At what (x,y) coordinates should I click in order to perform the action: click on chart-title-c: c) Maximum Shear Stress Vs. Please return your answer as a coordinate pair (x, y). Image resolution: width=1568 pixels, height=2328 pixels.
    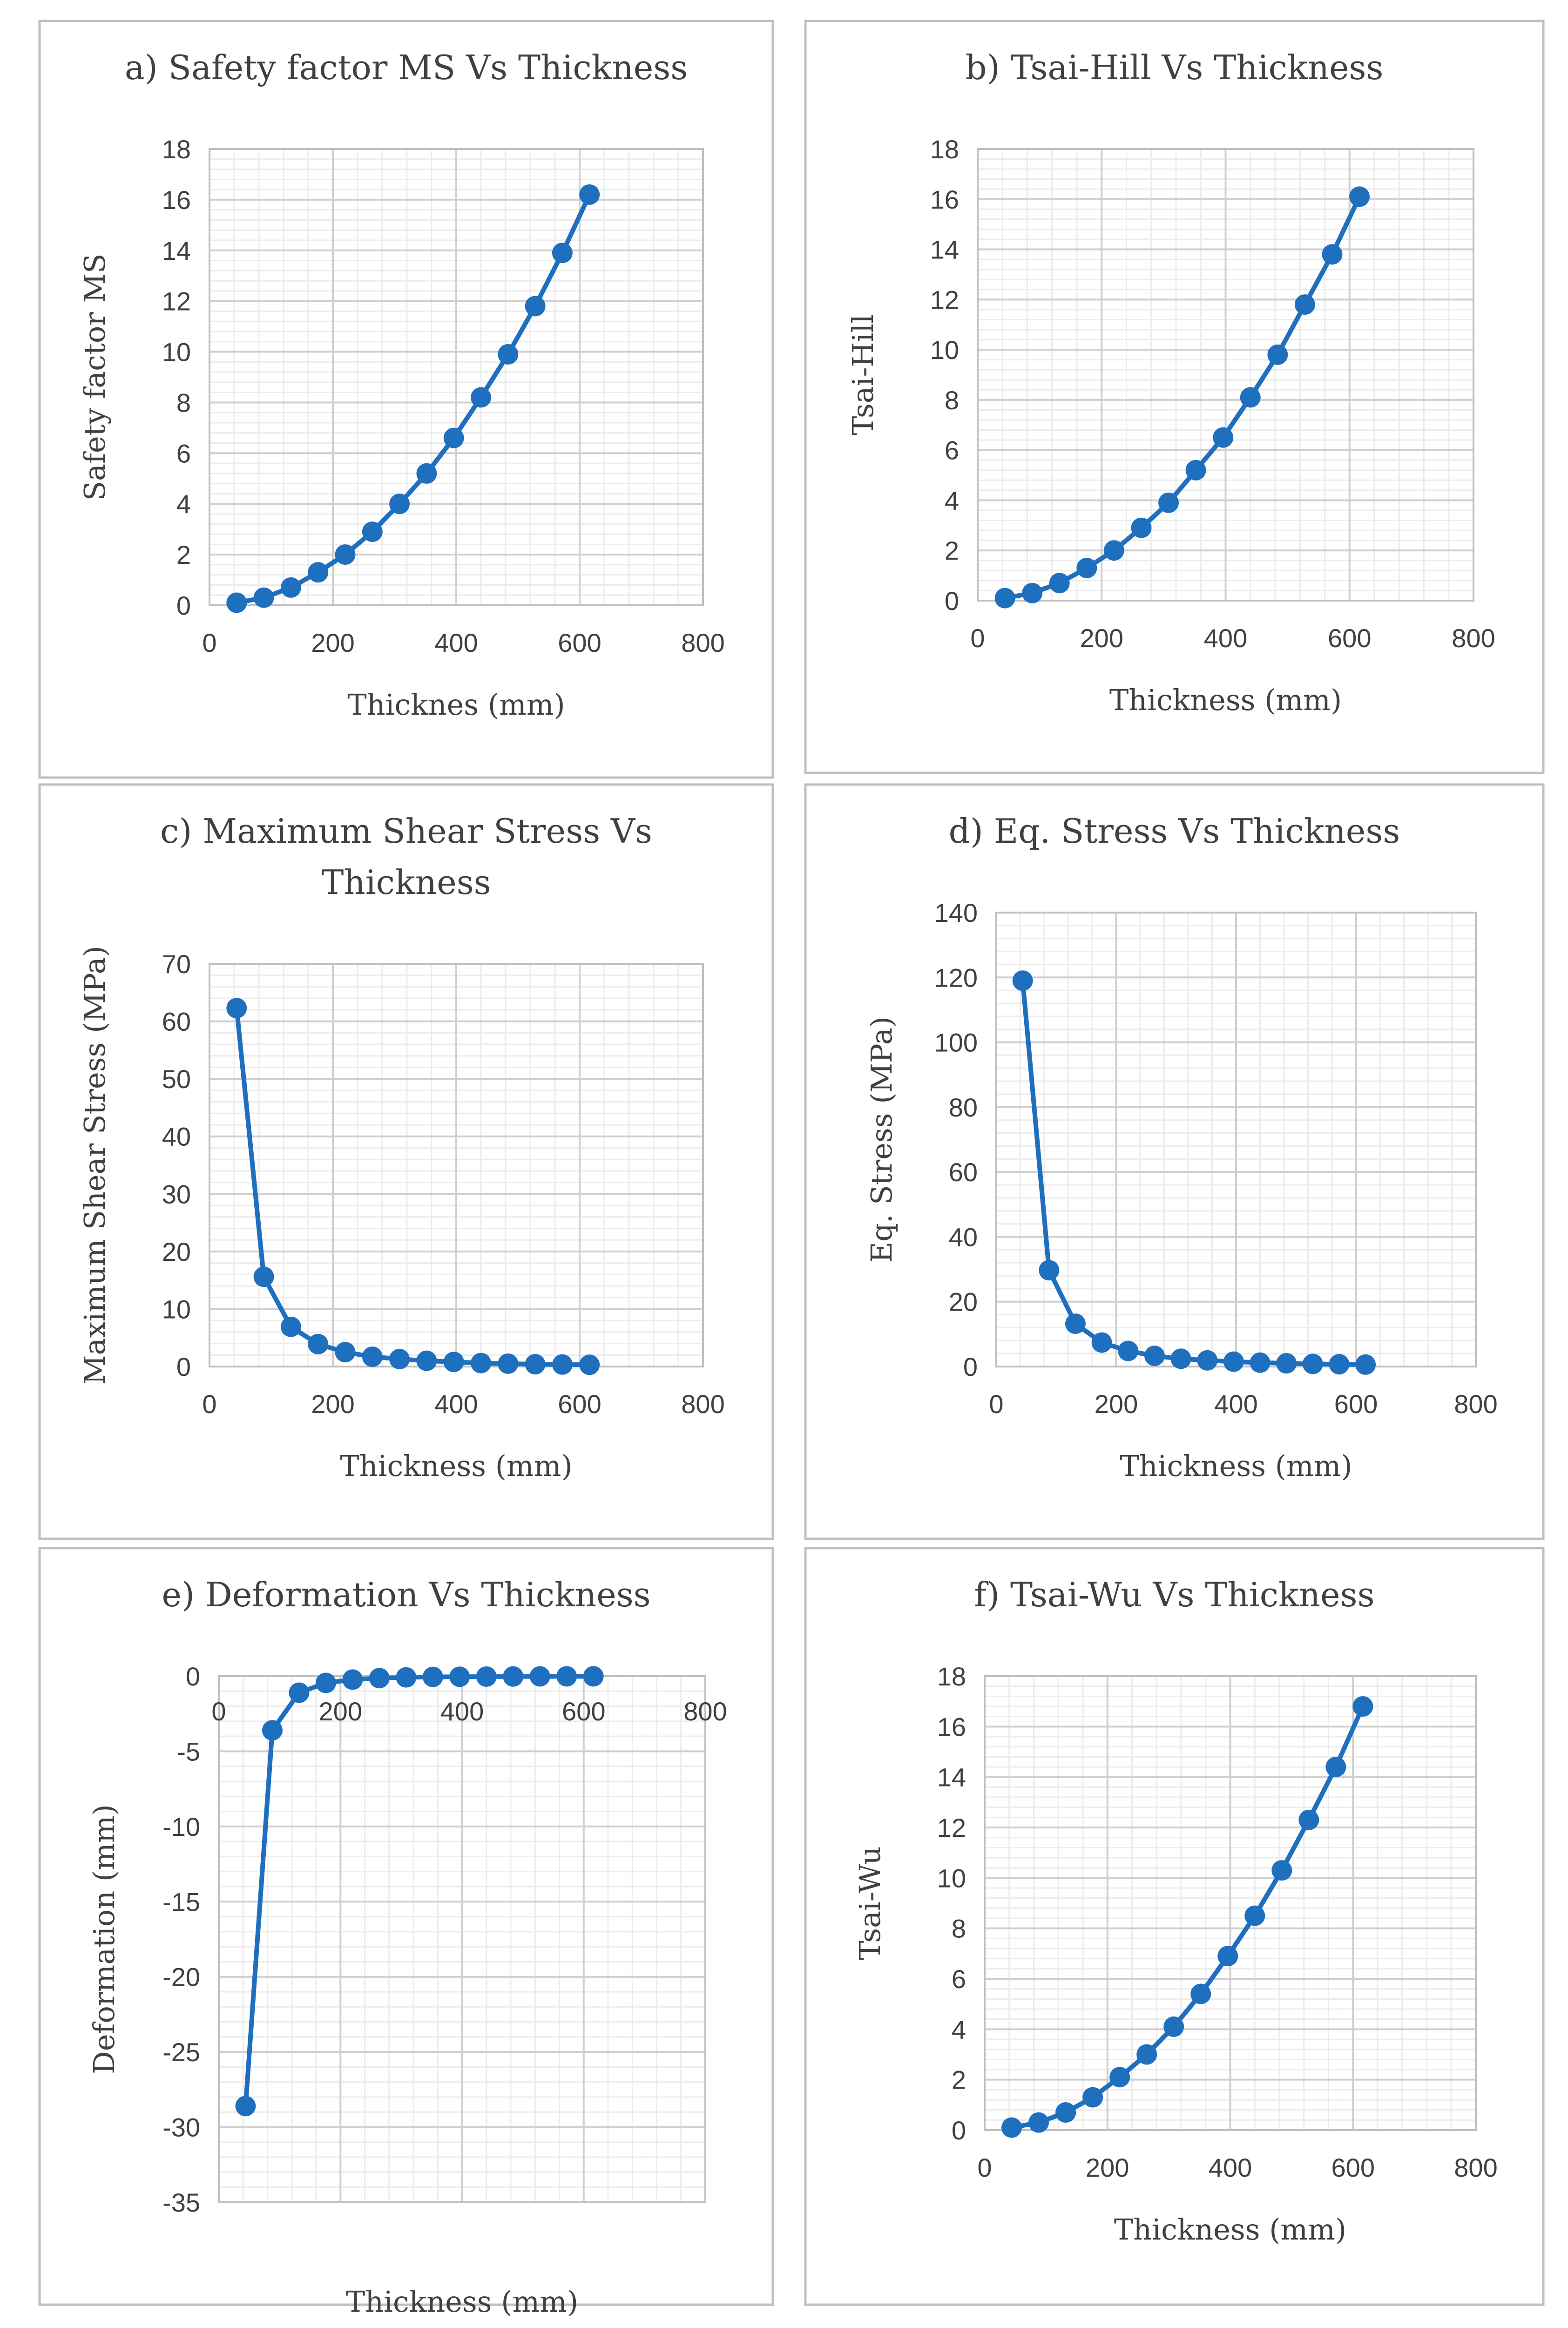
    Looking at the image, I should click on (406, 831).